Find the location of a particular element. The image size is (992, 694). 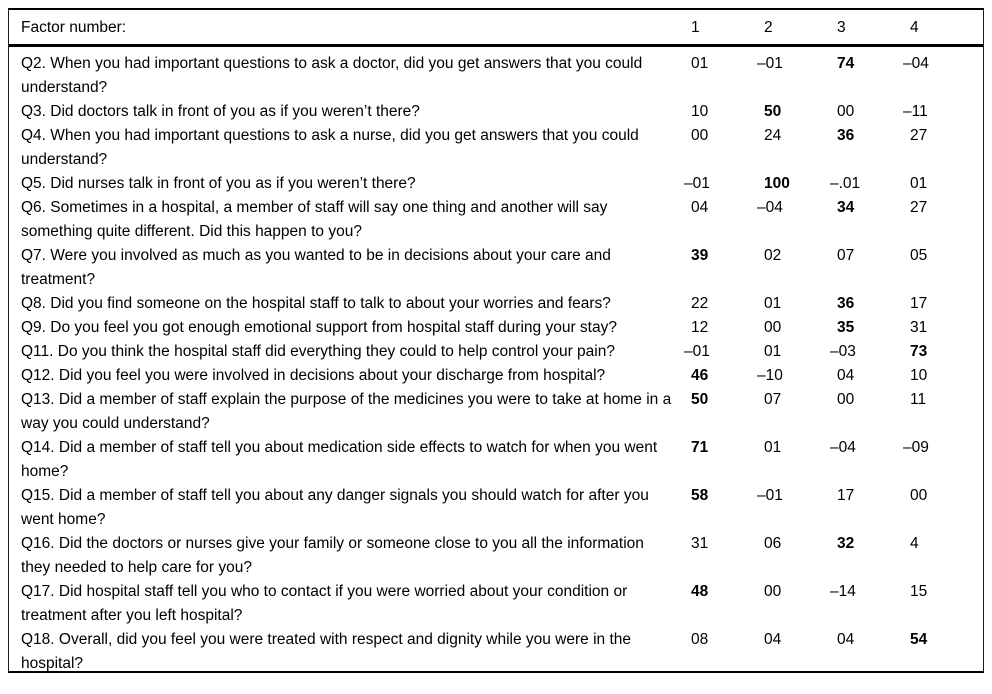

value-cell: 32 is located at coordinates (846, 543).